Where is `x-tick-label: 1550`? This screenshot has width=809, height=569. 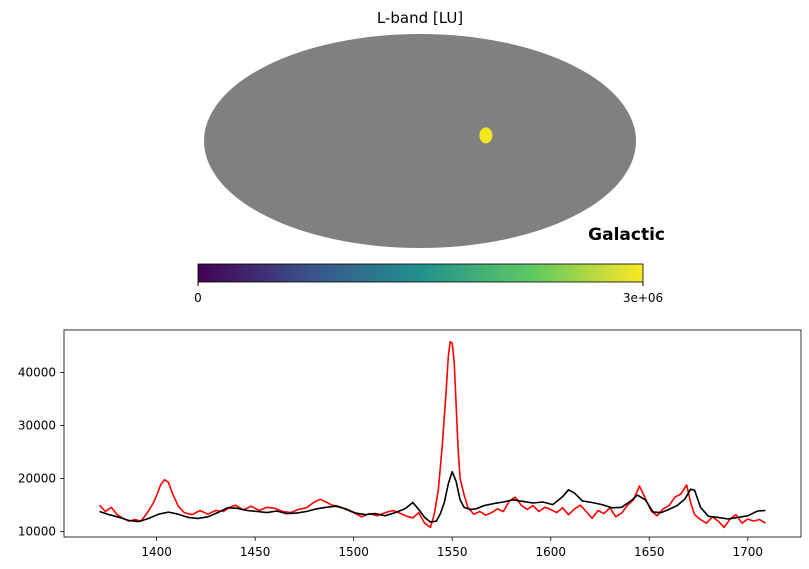 x-tick-label: 1550 is located at coordinates (452, 552).